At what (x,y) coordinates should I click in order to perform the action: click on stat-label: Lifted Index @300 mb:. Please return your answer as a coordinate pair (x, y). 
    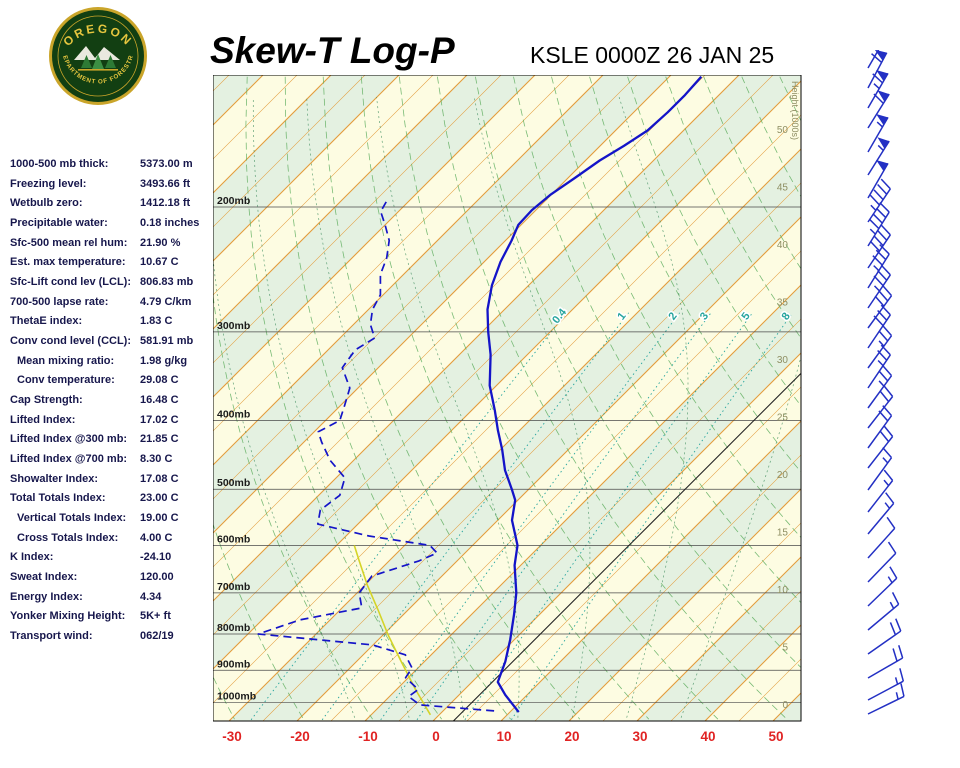
    Looking at the image, I should click on (69, 439).